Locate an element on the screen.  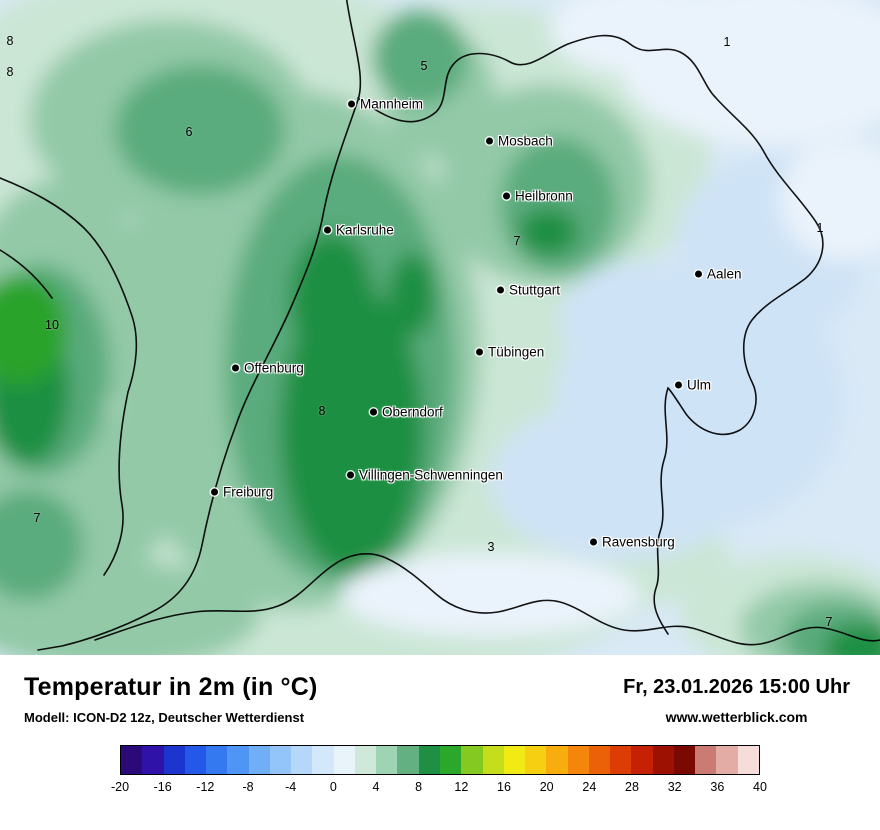
temperature-value-label: 5 is located at coordinates (424, 66).